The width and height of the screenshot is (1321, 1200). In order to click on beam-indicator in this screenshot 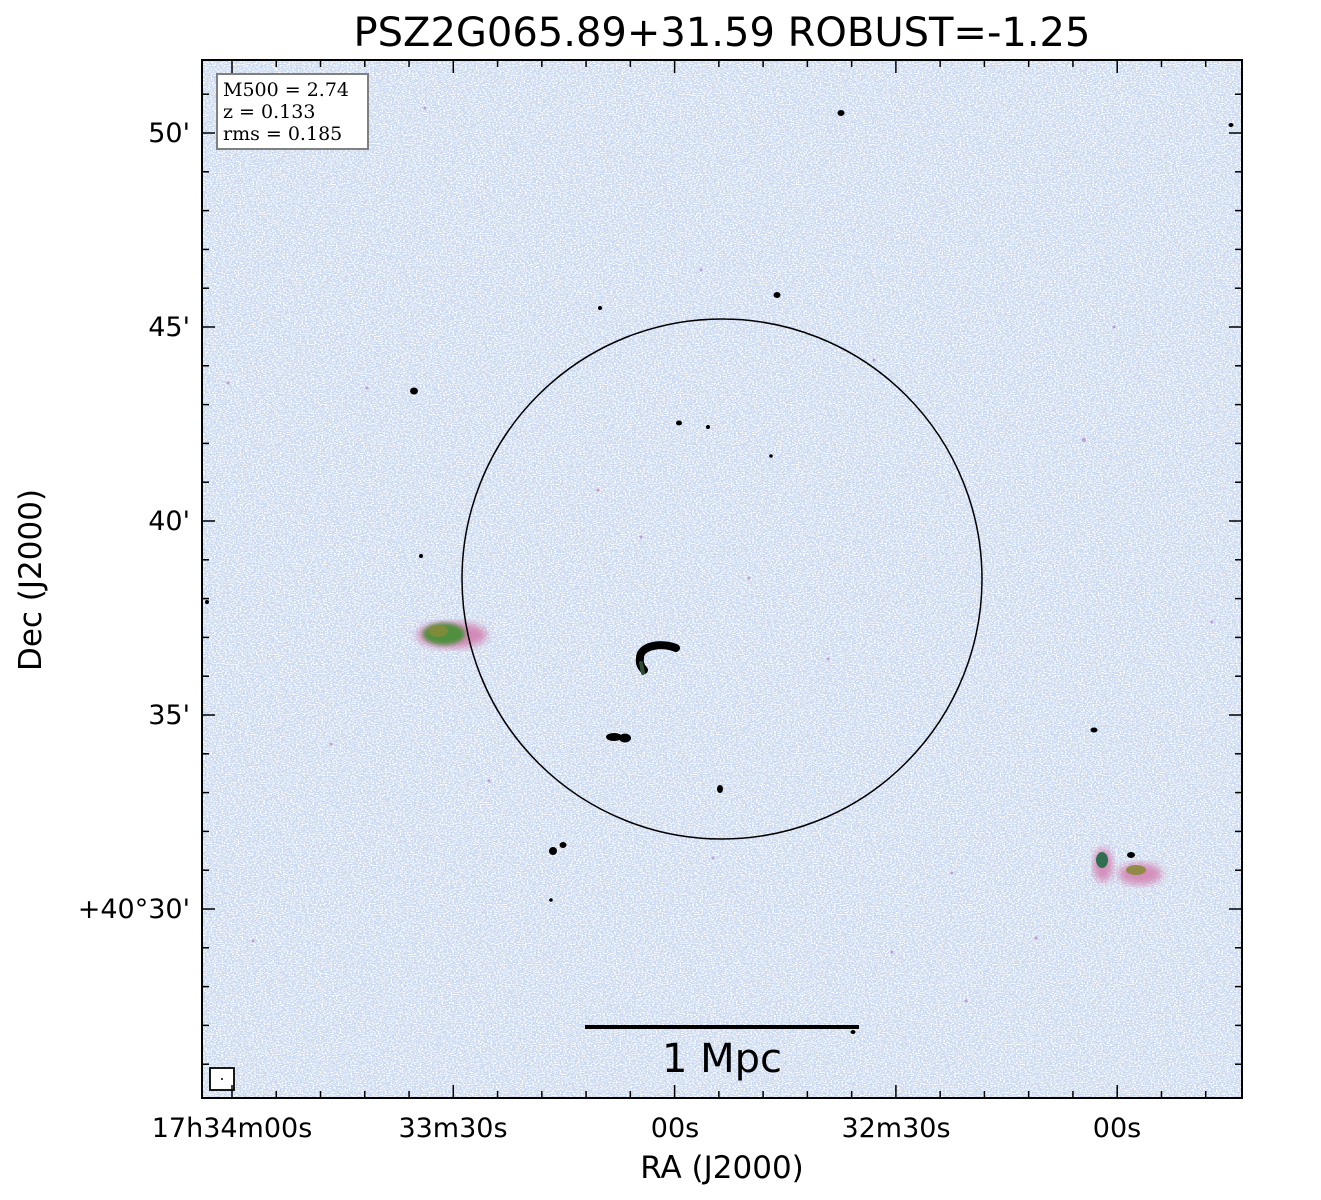, I will do `click(222, 1079)`.